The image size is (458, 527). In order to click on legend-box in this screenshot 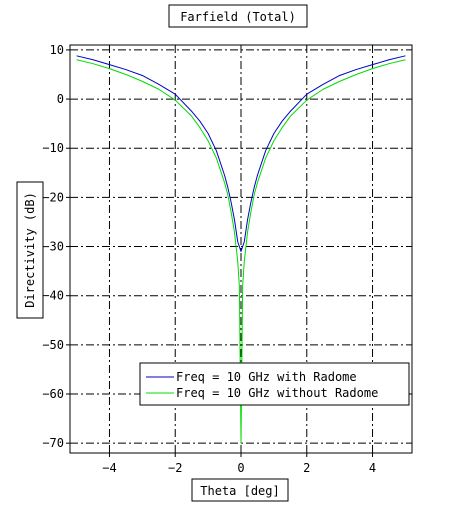, I will do `click(274, 384)`.